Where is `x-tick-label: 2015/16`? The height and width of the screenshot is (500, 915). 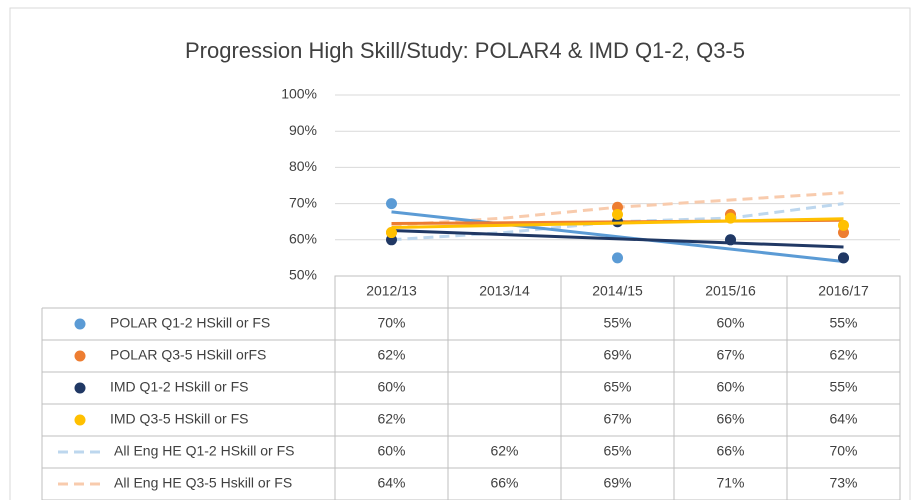
x-tick-label: 2015/16 is located at coordinates (730, 291).